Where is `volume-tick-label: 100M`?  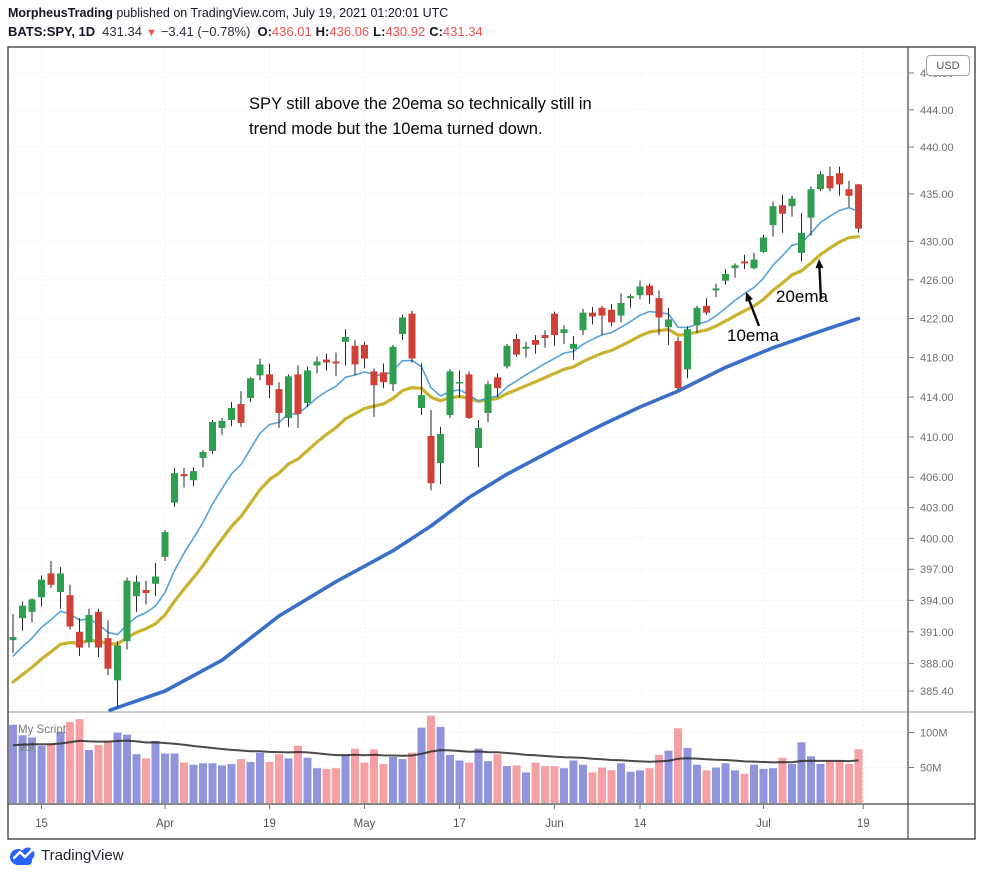
volume-tick-label: 100M is located at coordinates (934, 734).